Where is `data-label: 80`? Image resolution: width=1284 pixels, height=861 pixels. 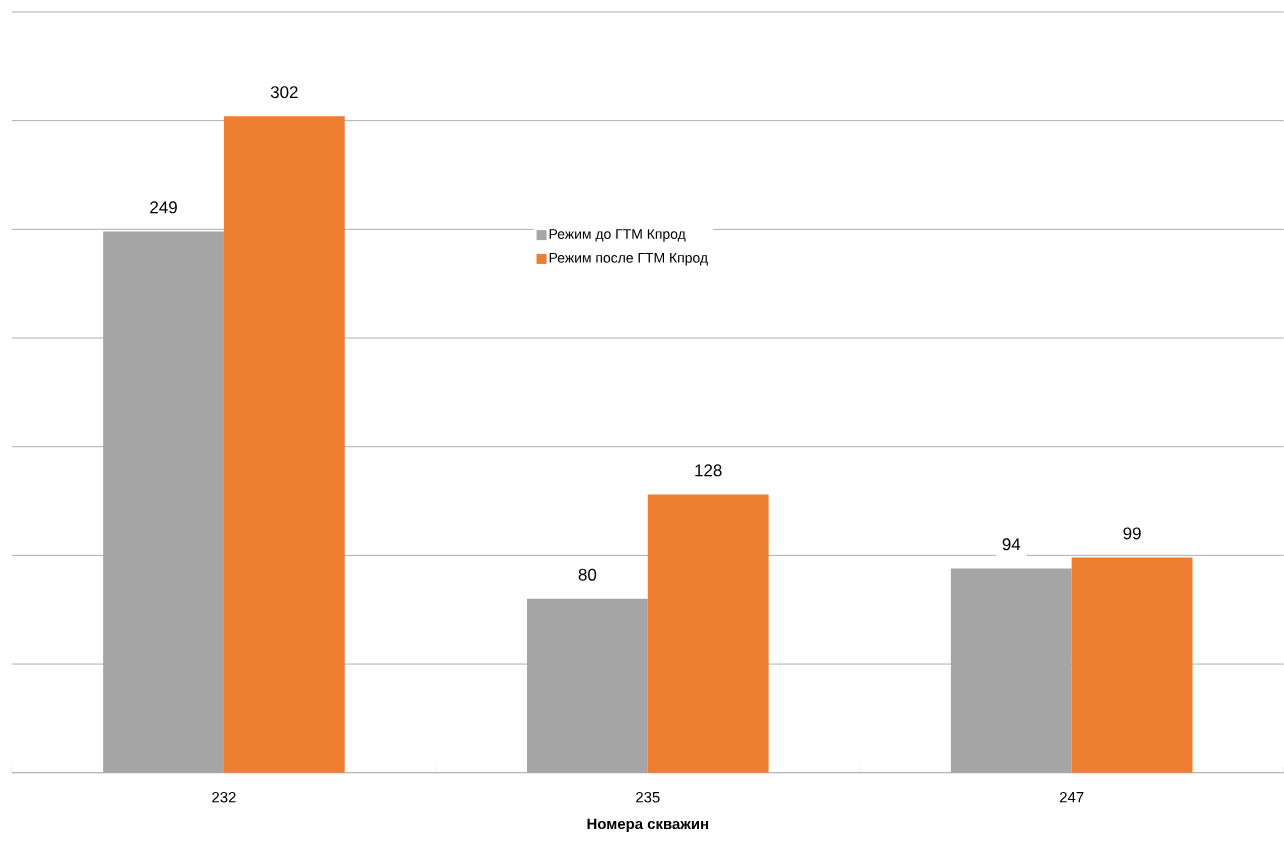
data-label: 80 is located at coordinates (587, 574).